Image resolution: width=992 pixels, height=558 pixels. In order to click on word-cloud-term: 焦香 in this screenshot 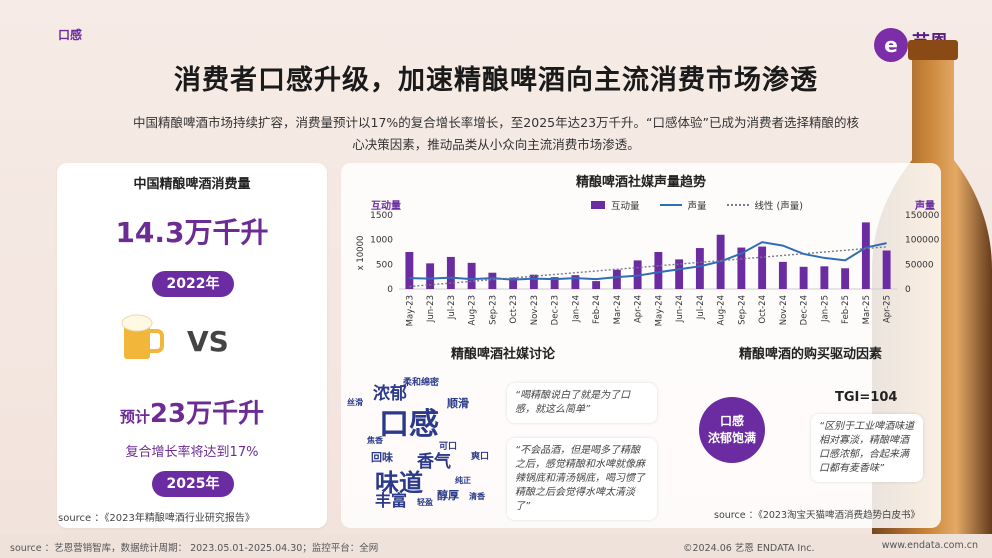, I will do `click(375, 440)`.